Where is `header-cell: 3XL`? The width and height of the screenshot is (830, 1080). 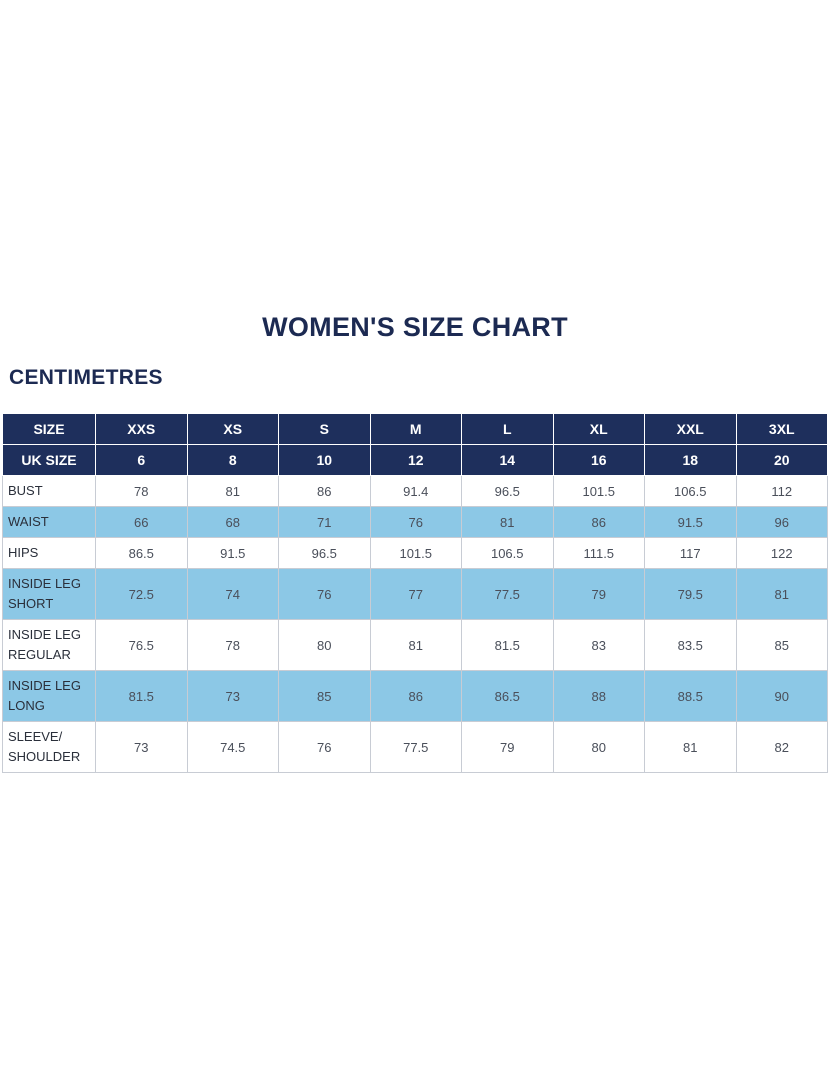
header-cell: 3XL is located at coordinates (781, 429).